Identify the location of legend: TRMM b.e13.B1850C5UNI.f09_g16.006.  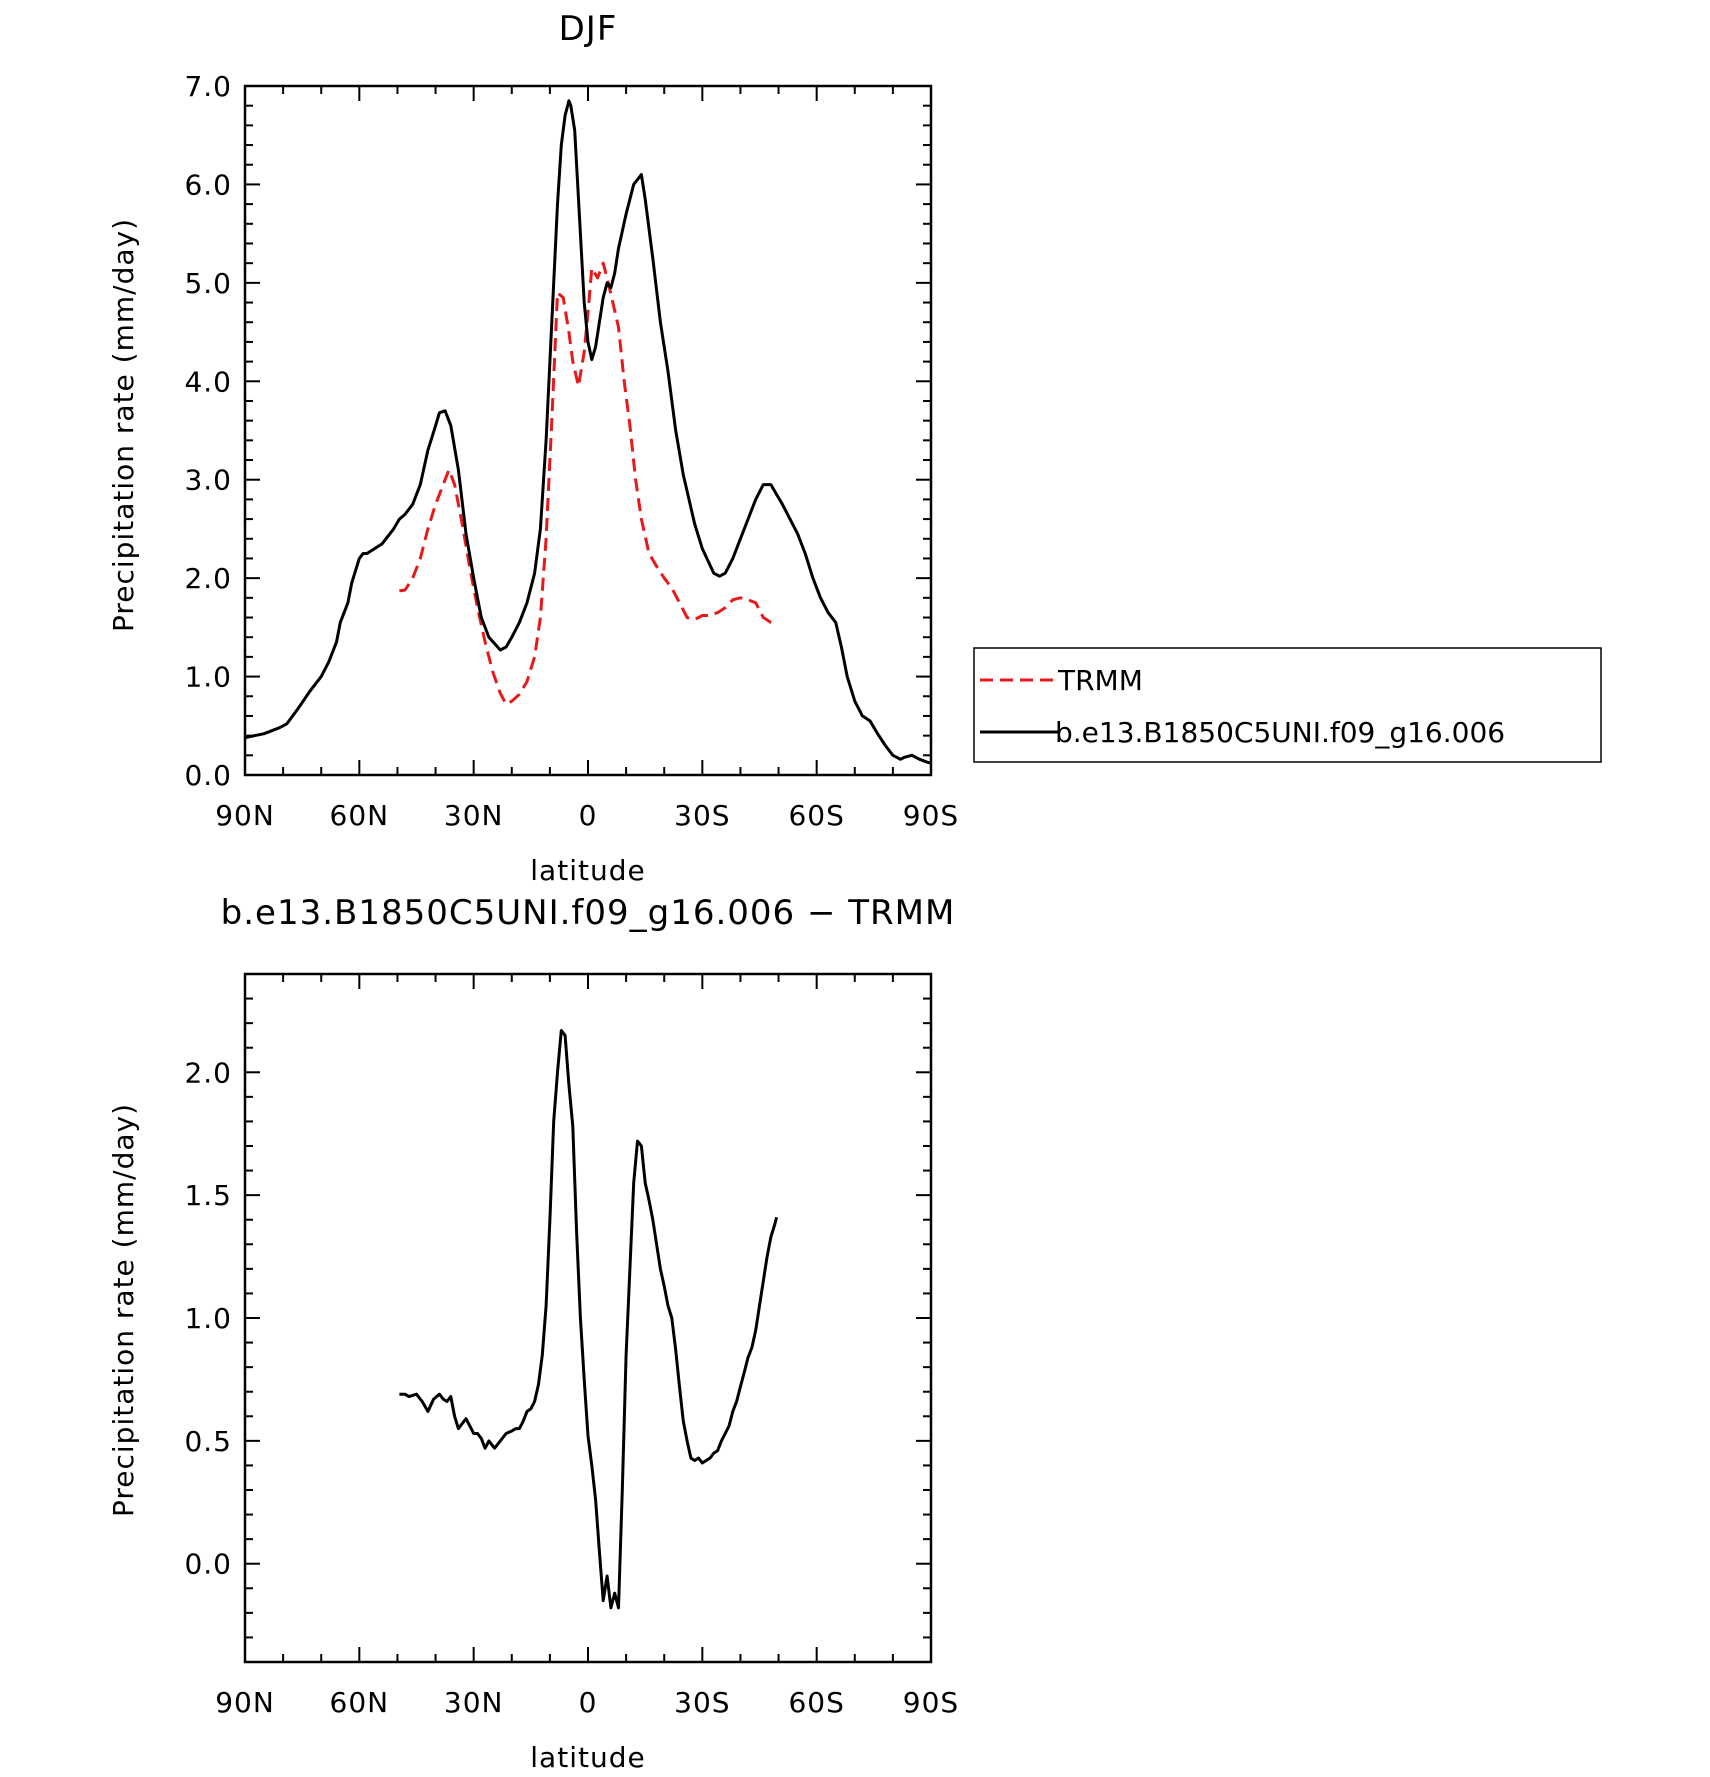
(1287, 705).